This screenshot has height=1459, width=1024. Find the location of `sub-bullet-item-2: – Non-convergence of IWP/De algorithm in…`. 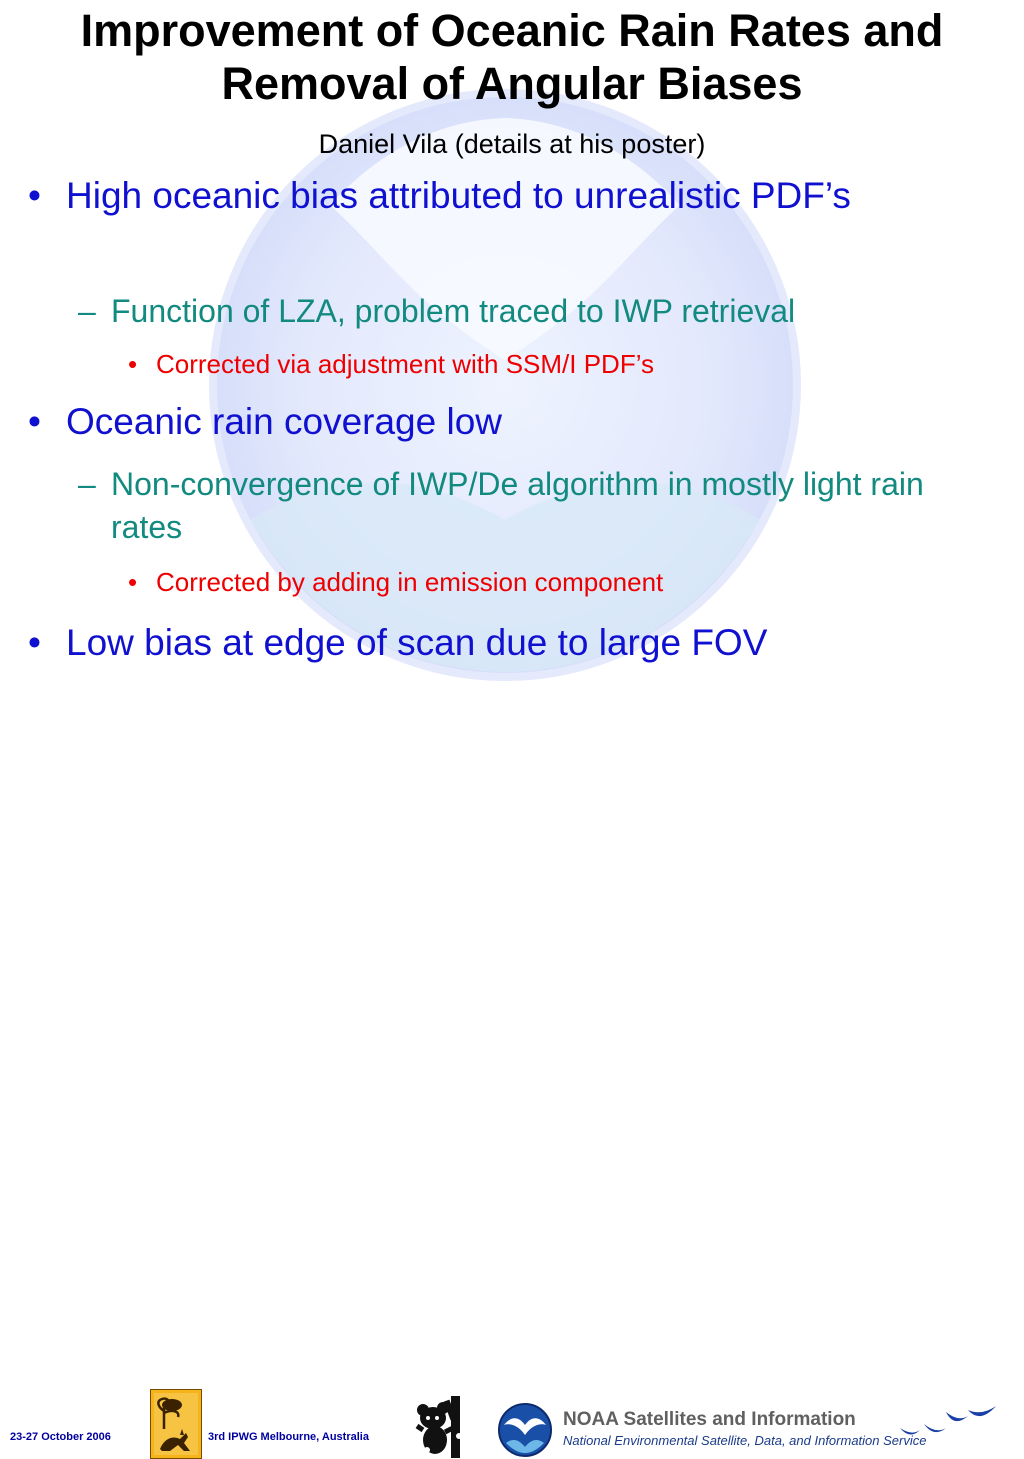

sub-bullet-item-2: – Non-convergence of IWP/De algorithm in… is located at coordinates (530, 506).